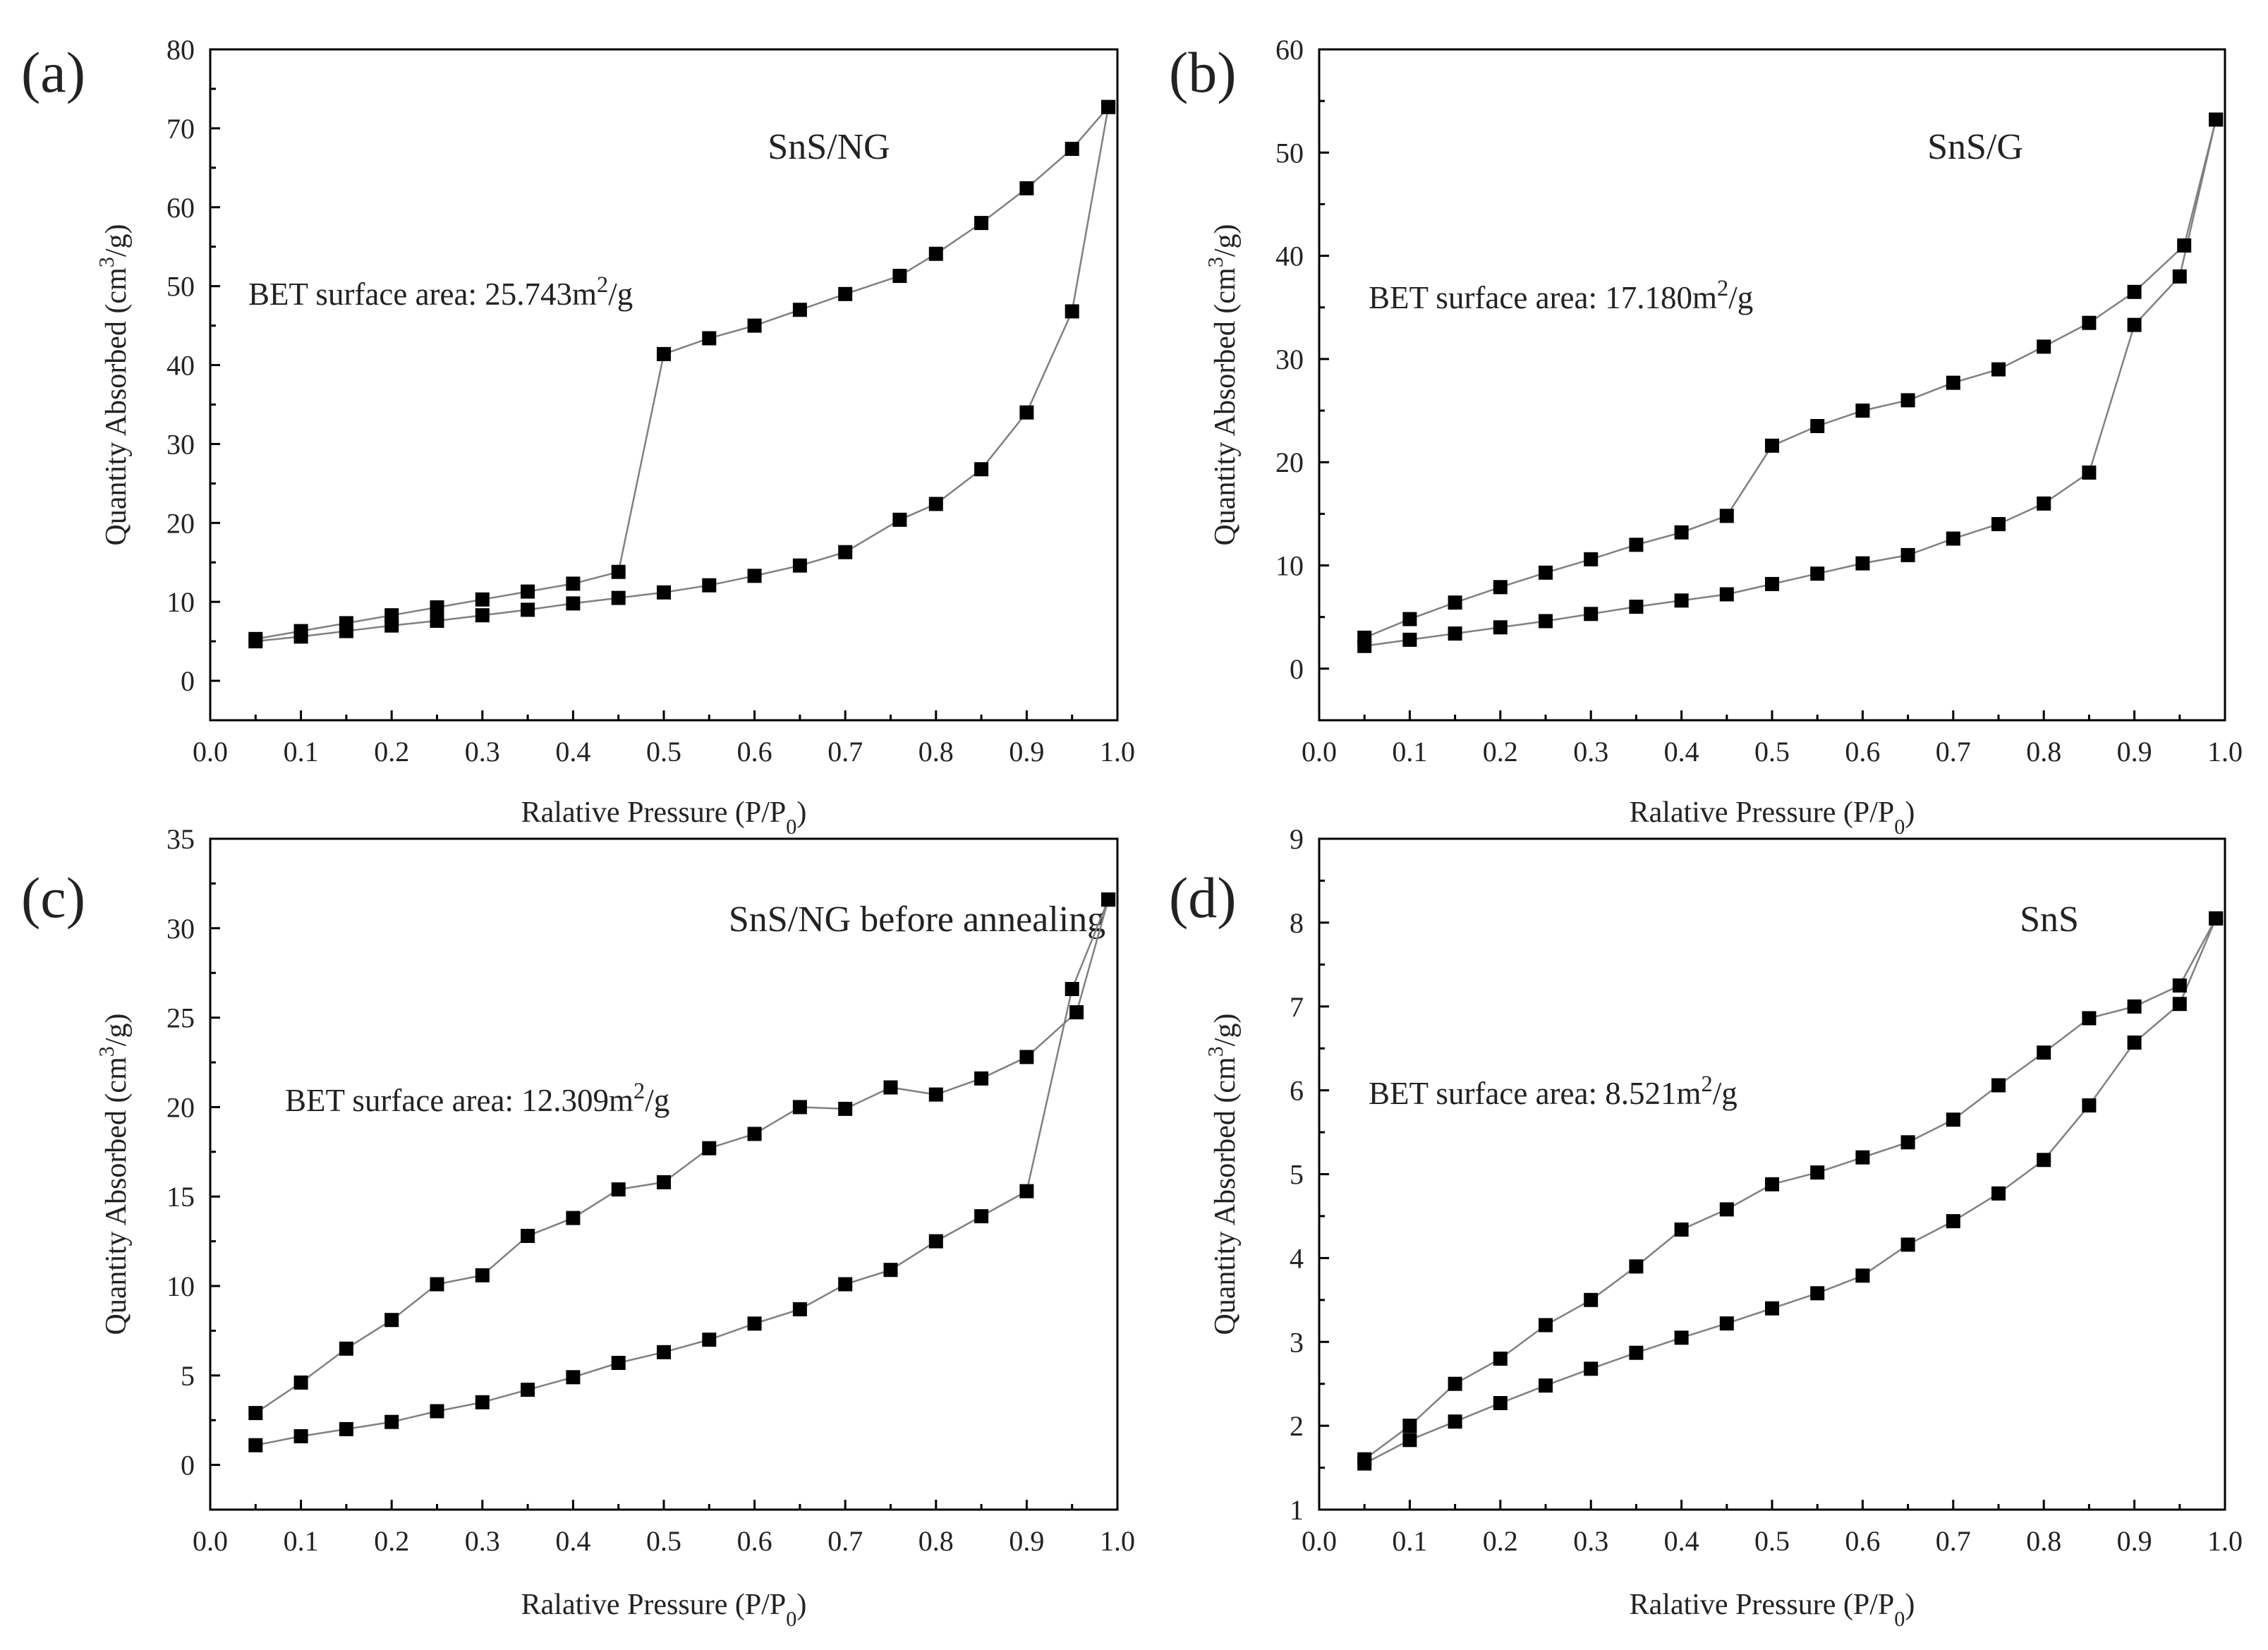 This screenshot has height=1650, width=2268. I want to click on x-tick-label: 0.3, so click(482, 1541).